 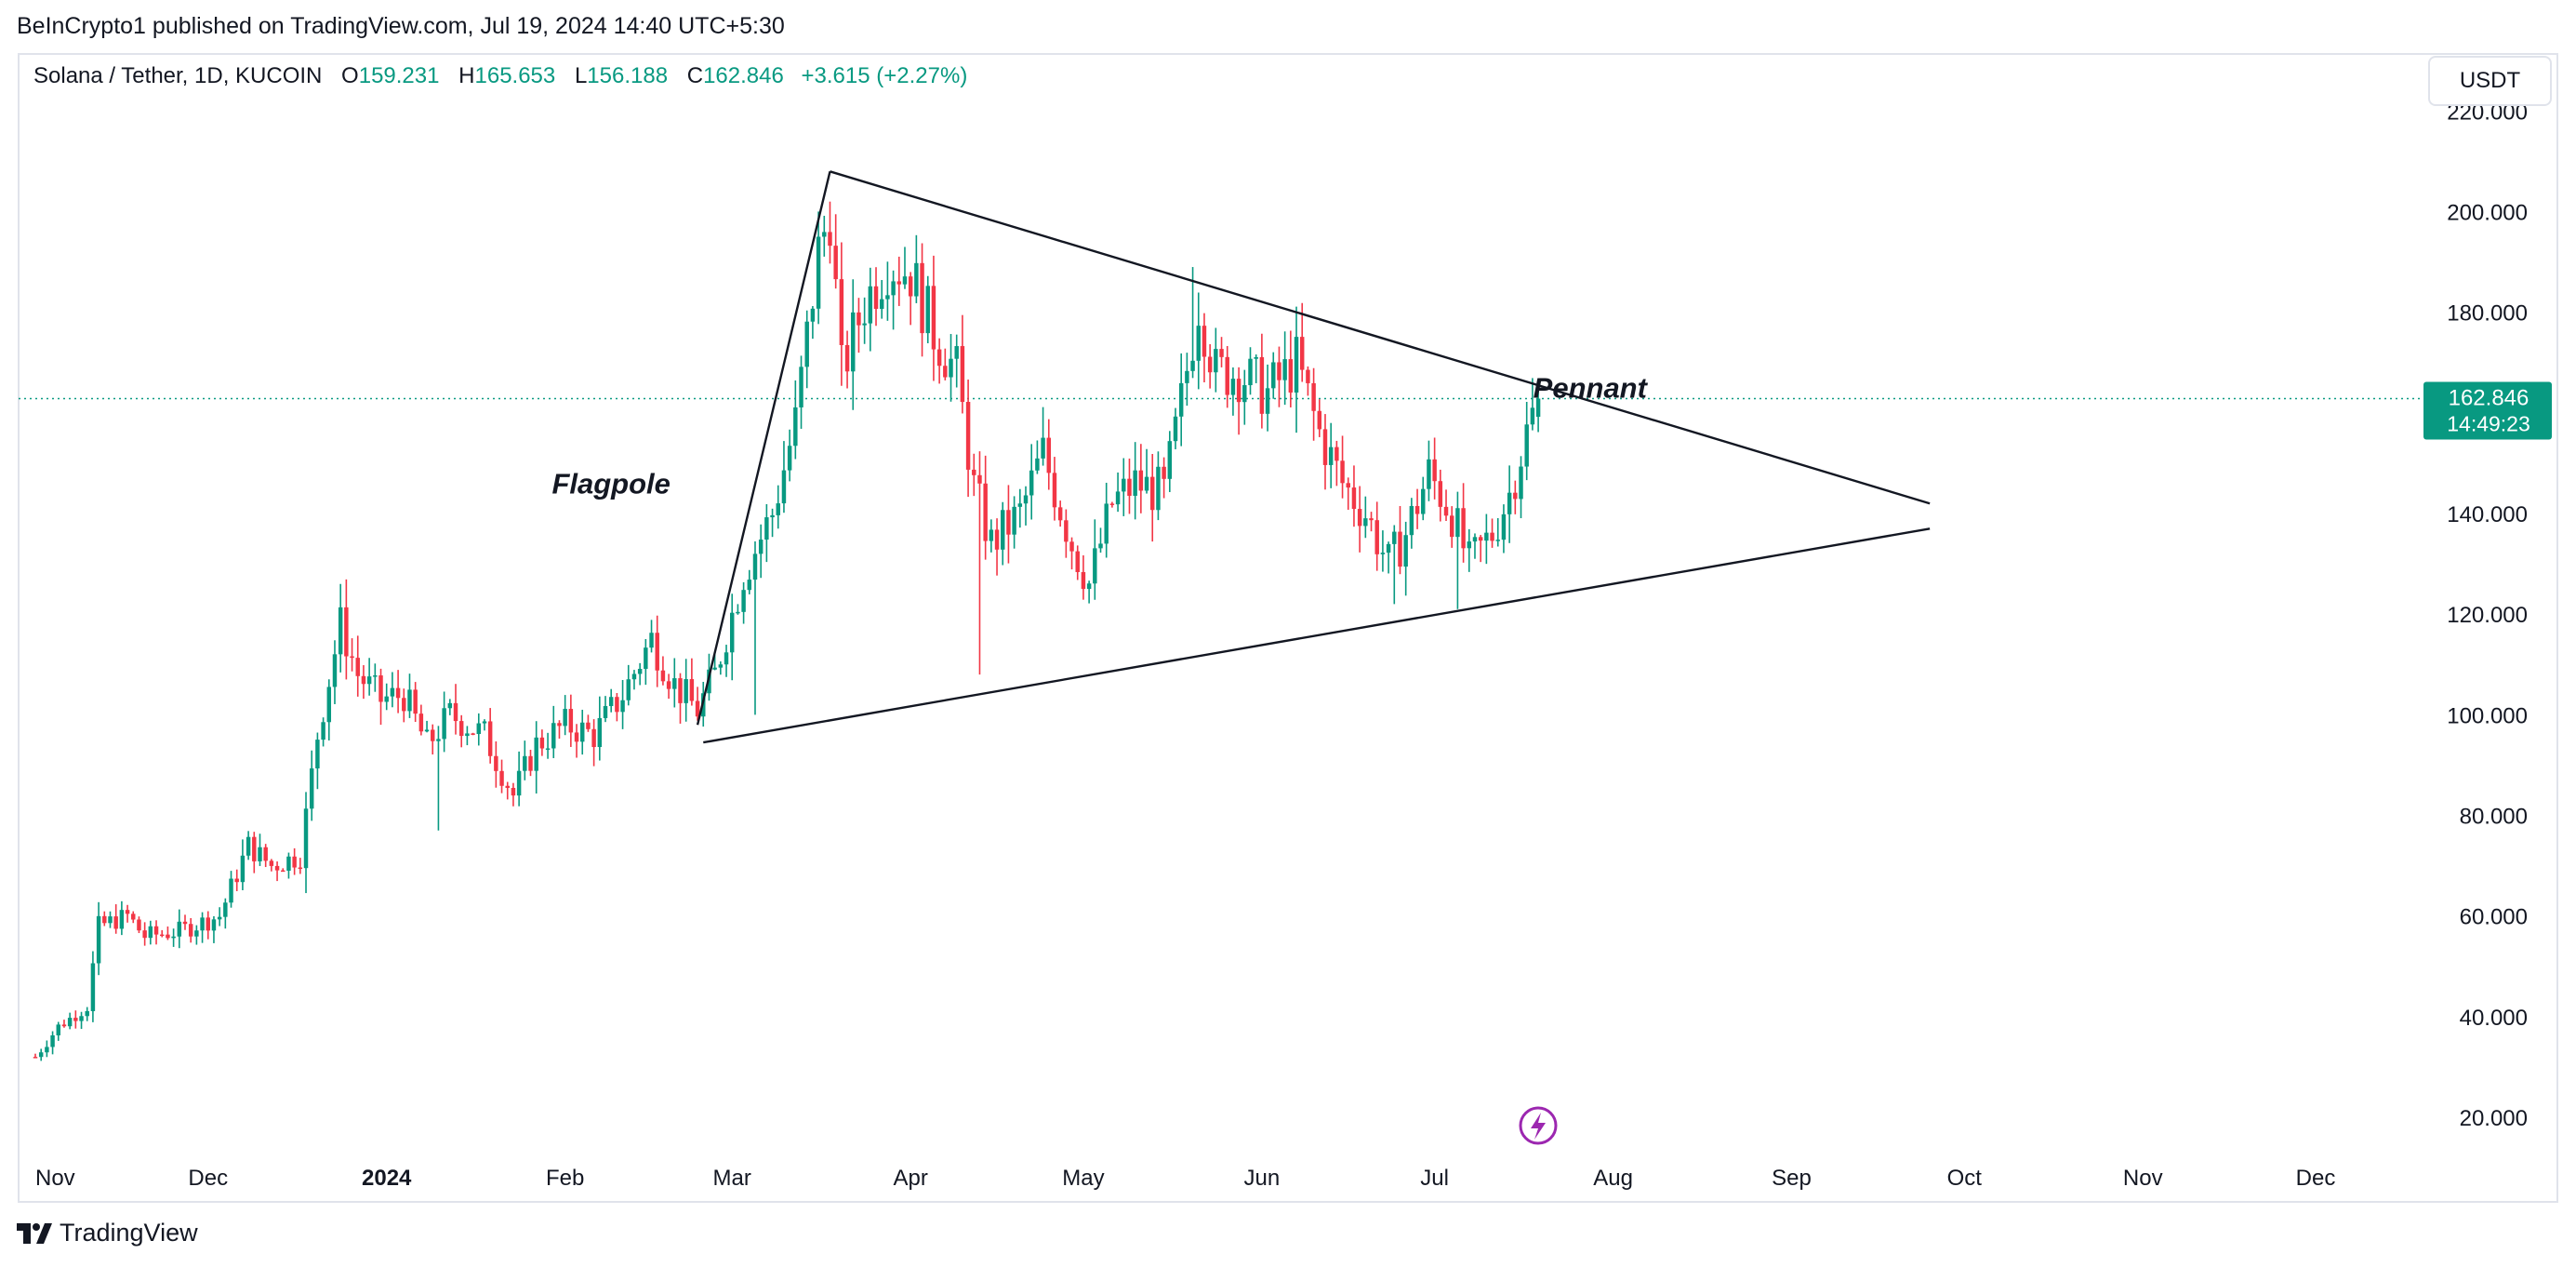 What do you see at coordinates (2143, 1178) in the screenshot?
I see `x-tick-label: Nov` at bounding box center [2143, 1178].